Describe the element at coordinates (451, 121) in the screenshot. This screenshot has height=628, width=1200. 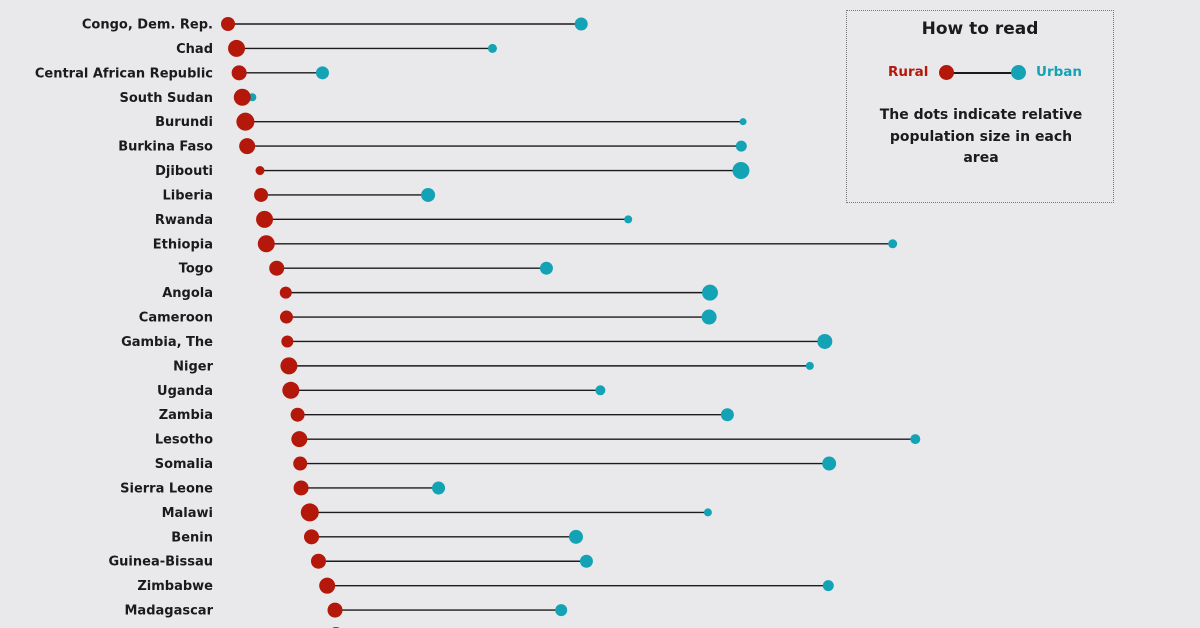
I see `chart-row: Burundi` at that location.